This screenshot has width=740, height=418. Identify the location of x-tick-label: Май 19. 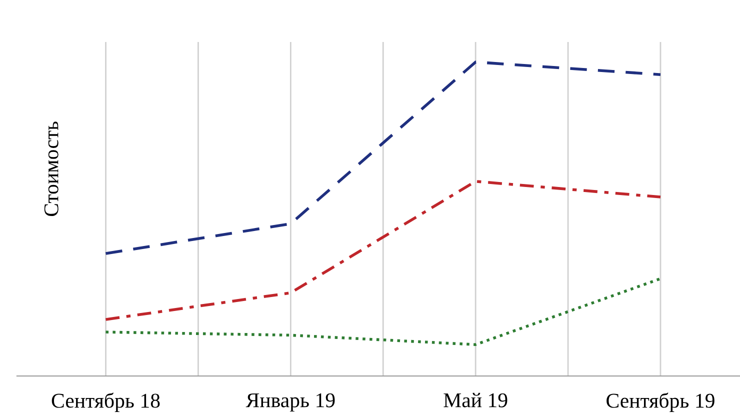
(476, 400).